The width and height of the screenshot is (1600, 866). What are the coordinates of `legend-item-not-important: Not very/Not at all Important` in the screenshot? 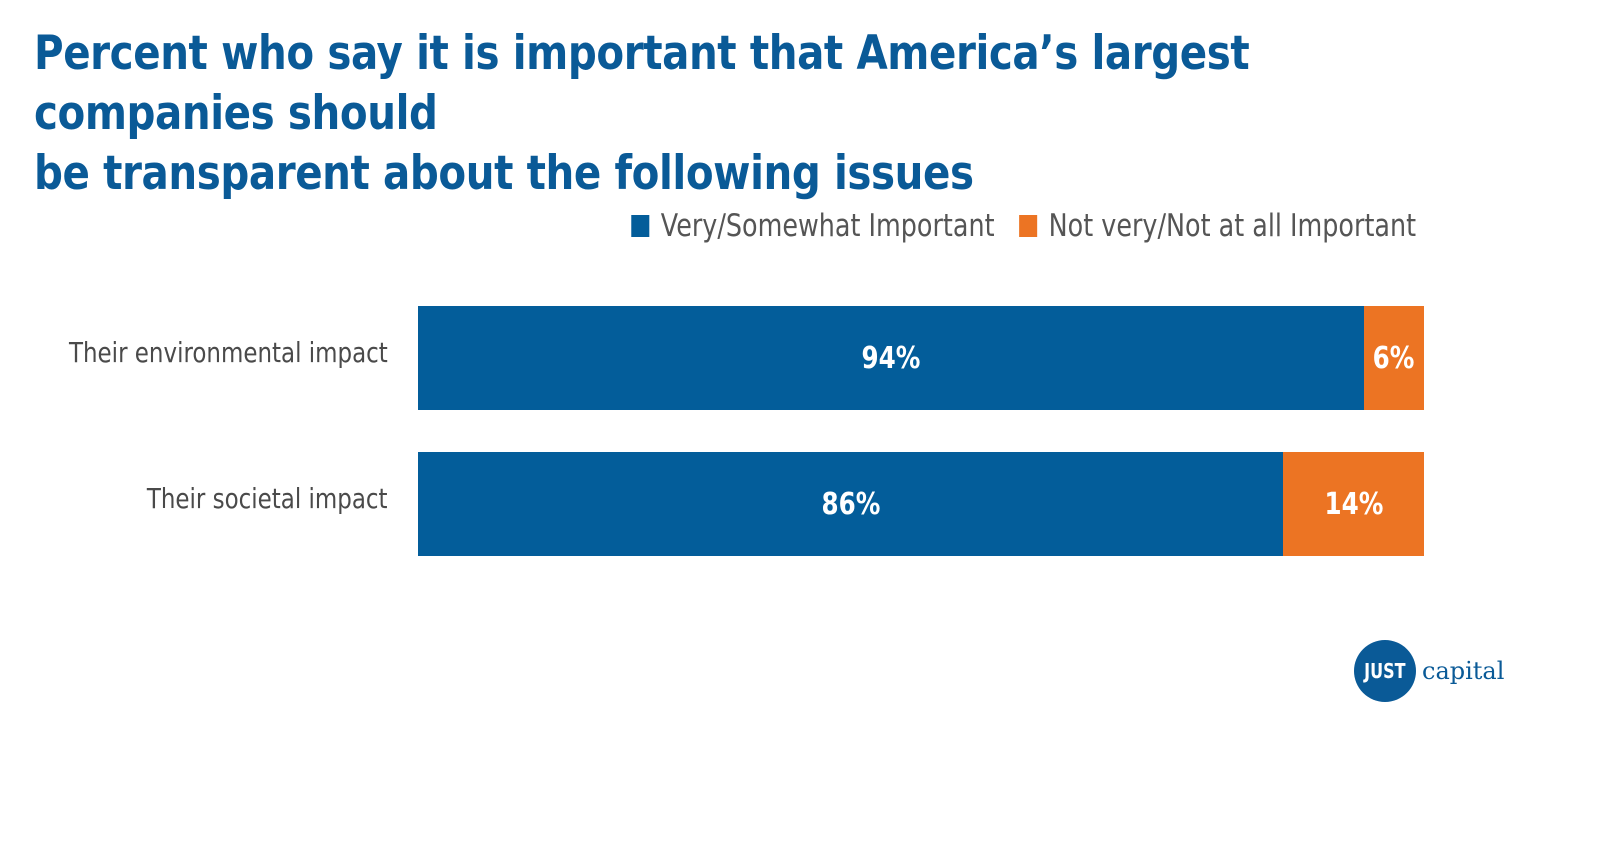 It's located at (1217, 226).